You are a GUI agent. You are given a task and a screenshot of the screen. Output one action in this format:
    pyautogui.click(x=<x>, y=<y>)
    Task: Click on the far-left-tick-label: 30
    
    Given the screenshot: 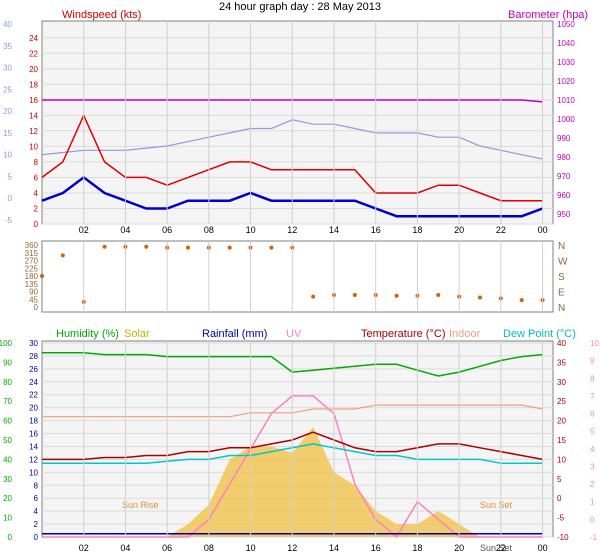 What is the action you would take?
    pyautogui.click(x=7, y=68)
    